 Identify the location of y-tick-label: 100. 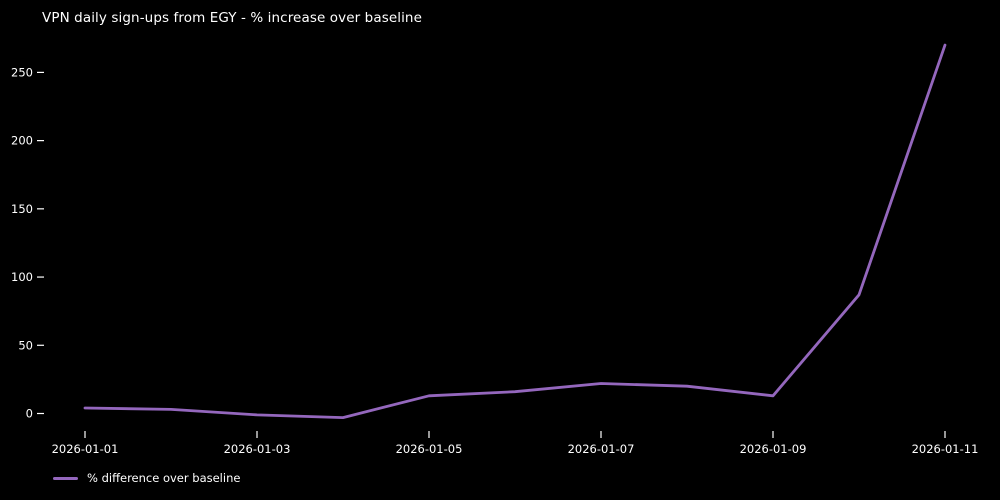
(22, 277).